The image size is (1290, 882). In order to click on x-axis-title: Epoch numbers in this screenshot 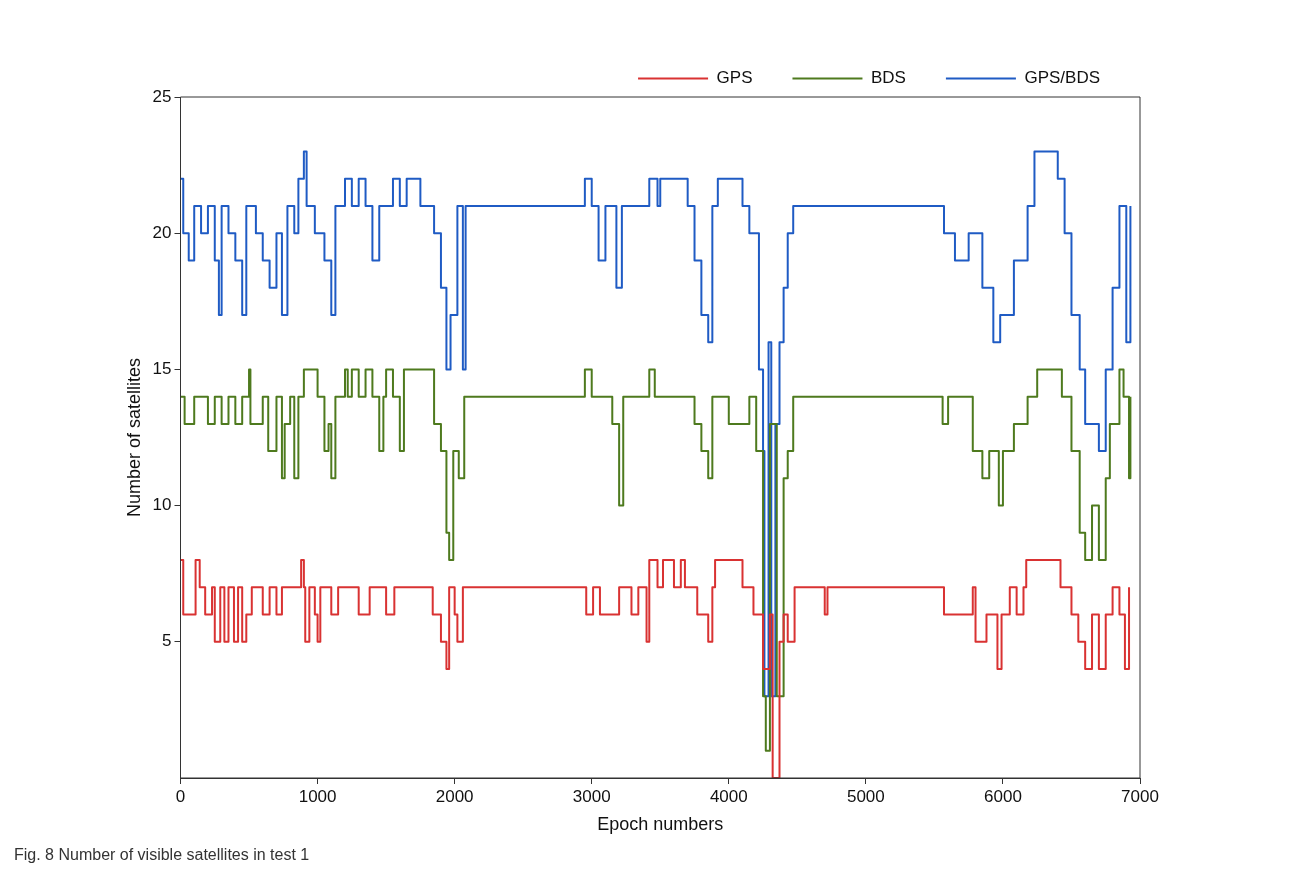, I will do `click(660, 824)`.